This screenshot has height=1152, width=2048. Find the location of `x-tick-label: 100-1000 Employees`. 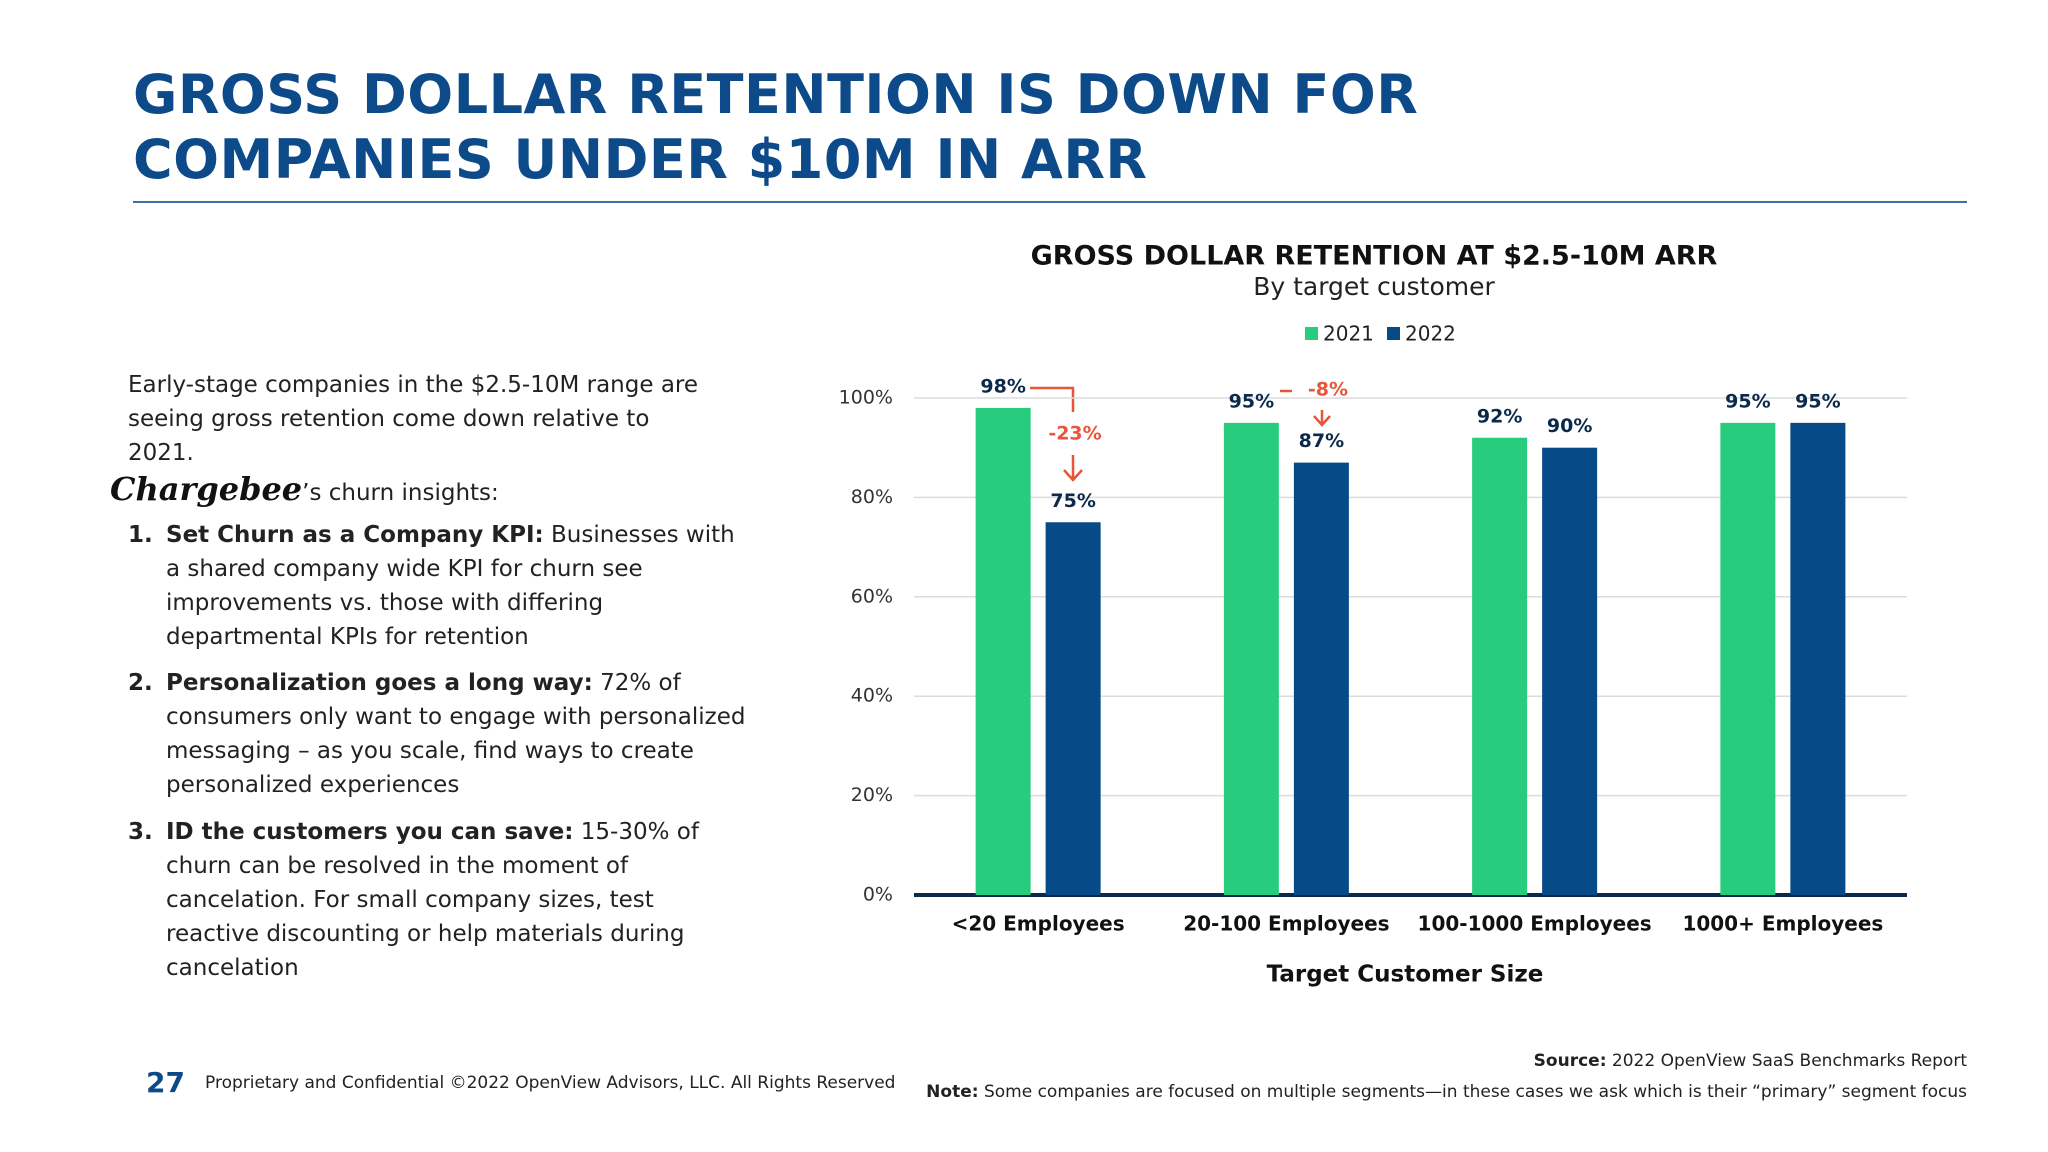

x-tick-label: 100-1000 Employees is located at coordinates (1535, 924).